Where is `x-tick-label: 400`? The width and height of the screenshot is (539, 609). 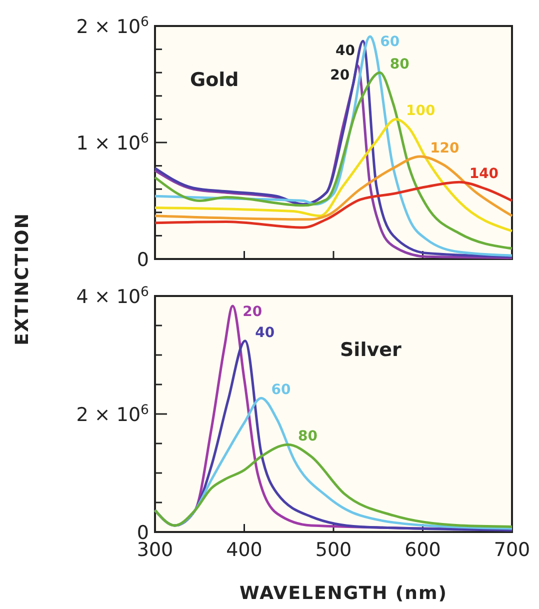
x-tick-label: 400 is located at coordinates (244, 550).